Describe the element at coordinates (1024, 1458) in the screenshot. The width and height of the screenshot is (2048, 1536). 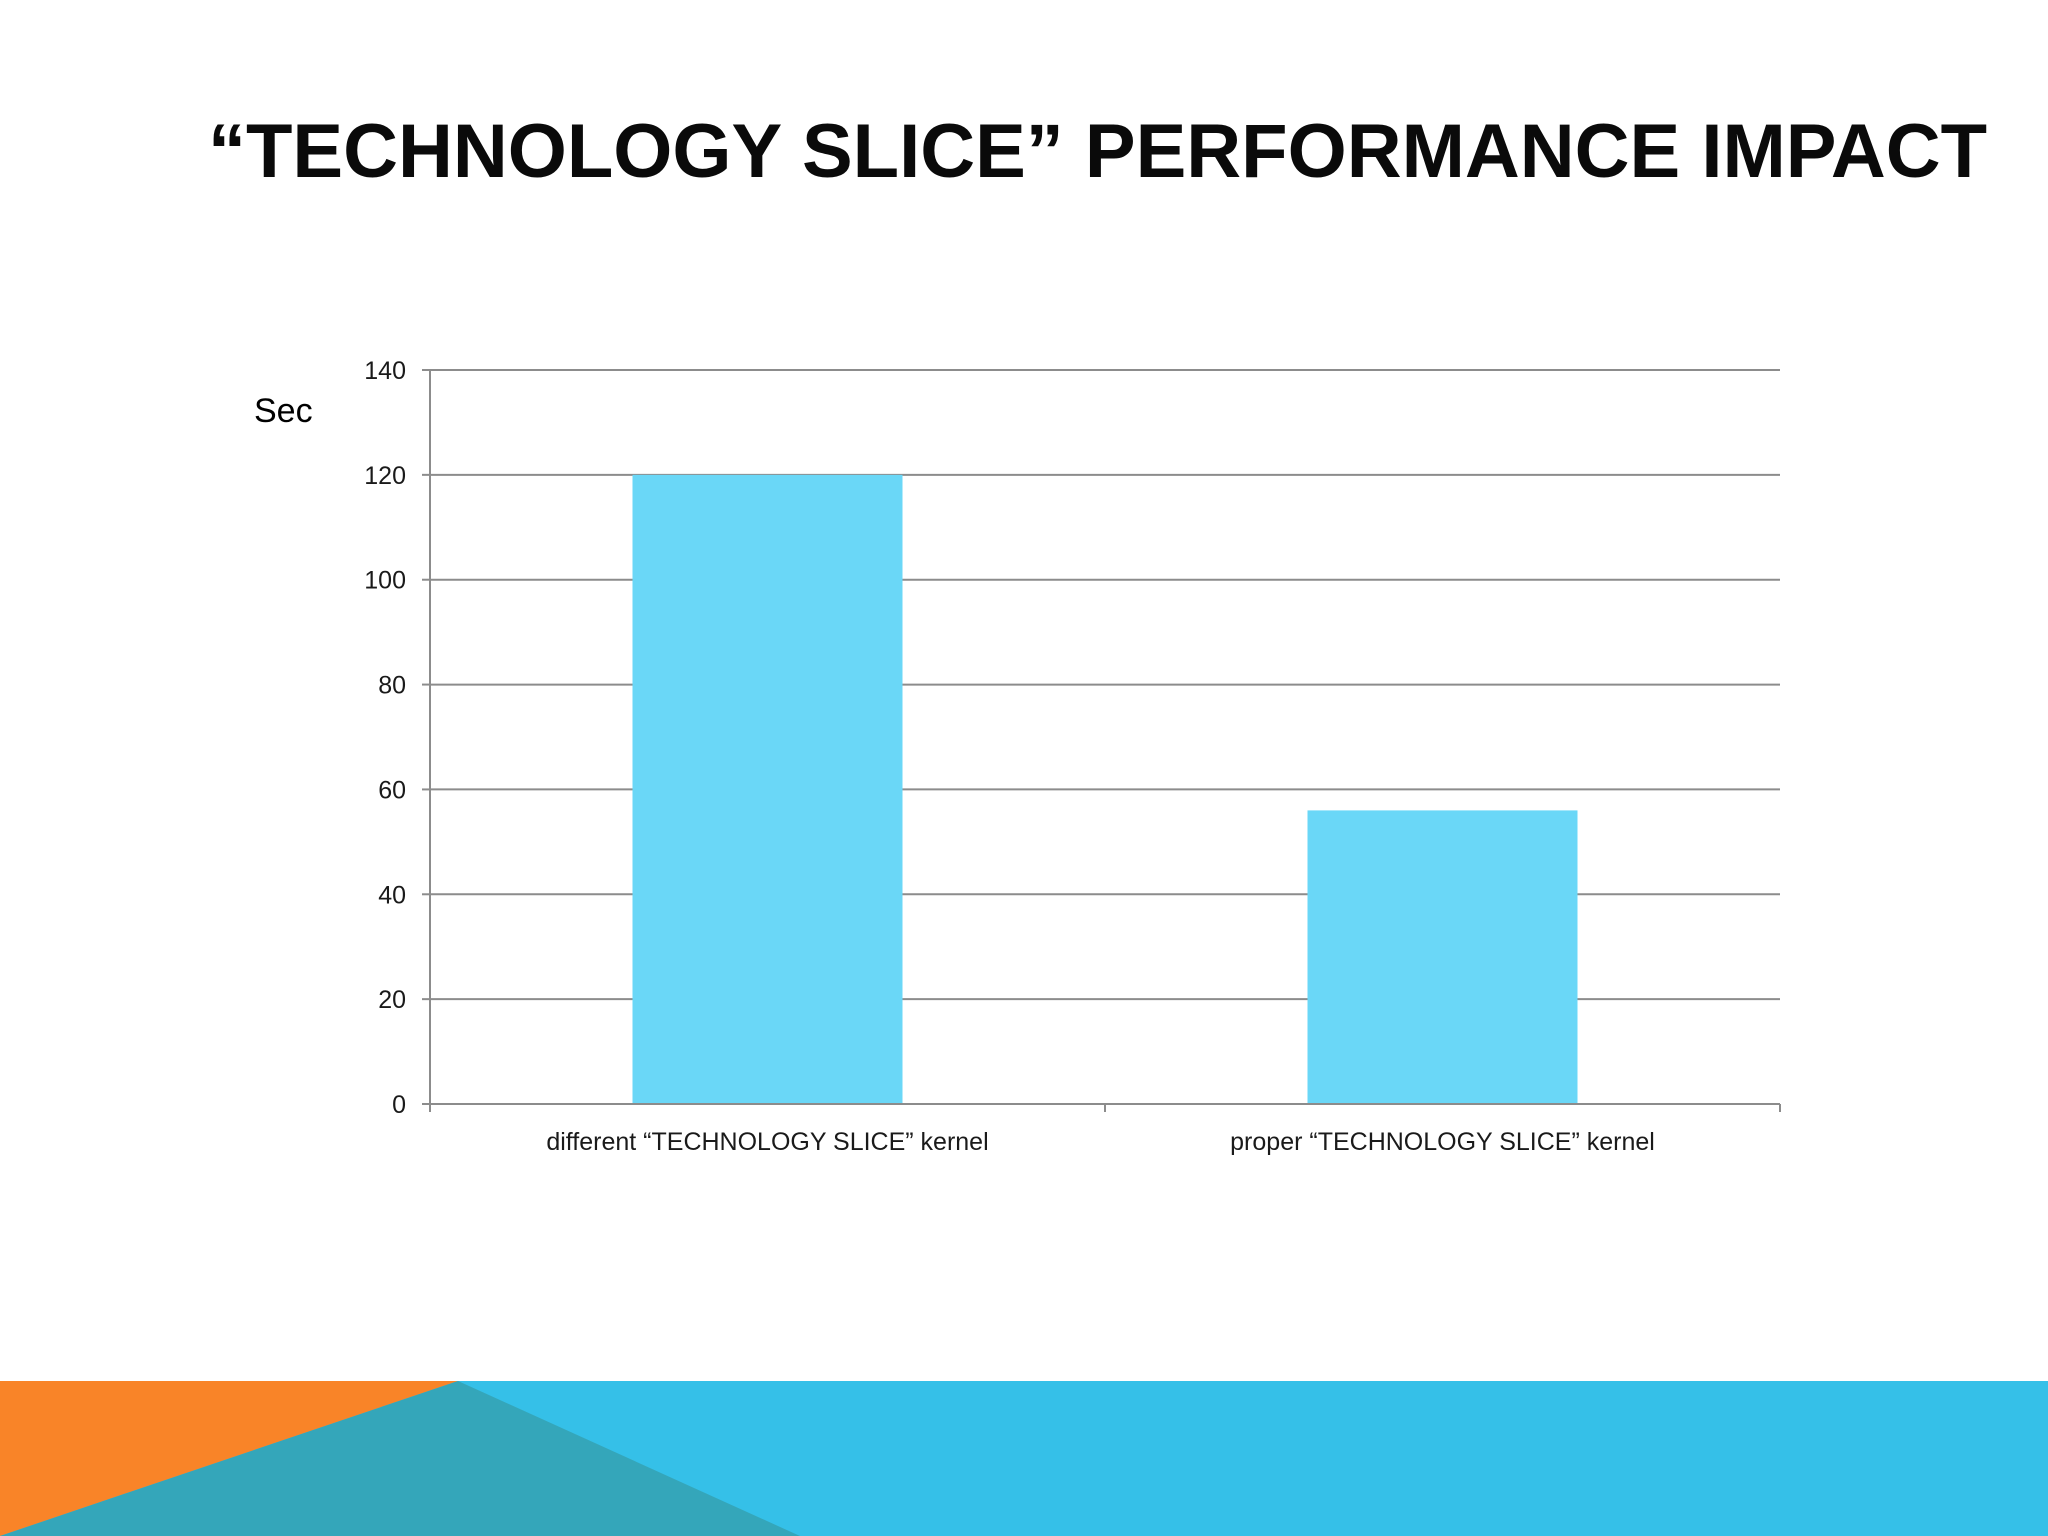
I see `footer-decoration` at that location.